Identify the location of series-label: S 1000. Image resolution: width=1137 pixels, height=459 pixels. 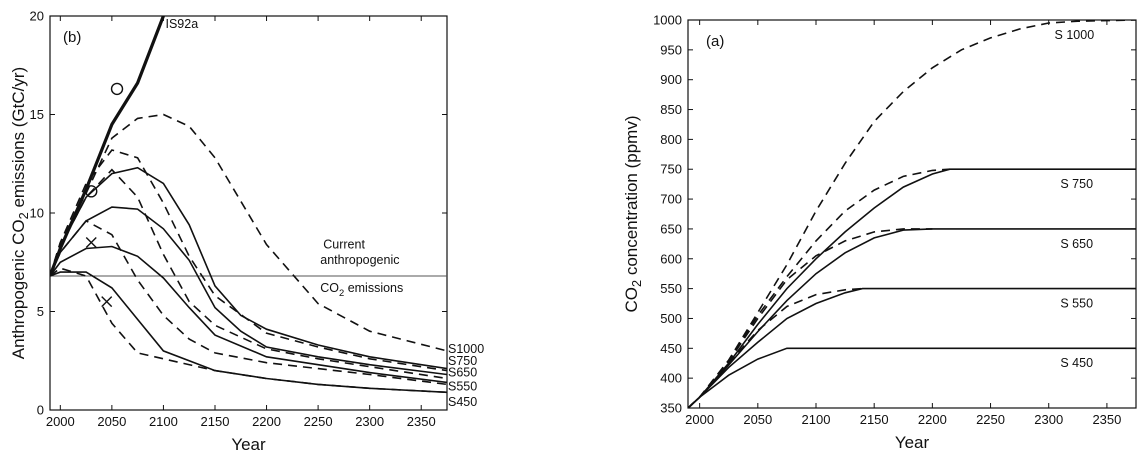
(1075, 35).